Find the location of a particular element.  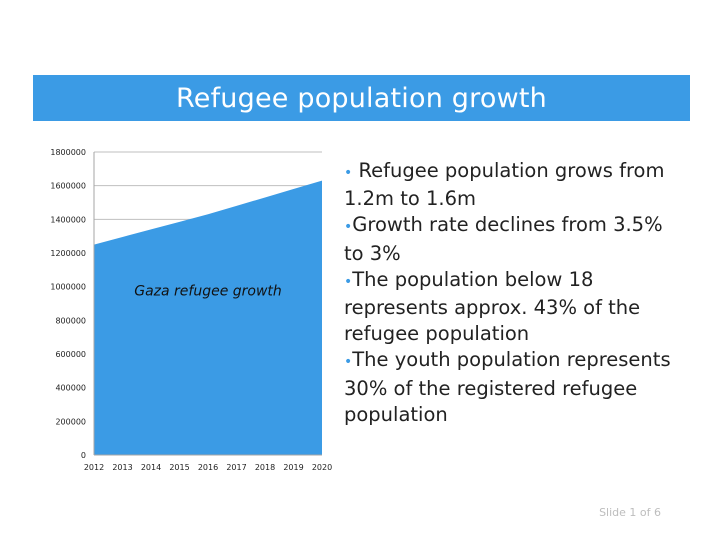

y-tick-label: 1800000 is located at coordinates (68, 152).